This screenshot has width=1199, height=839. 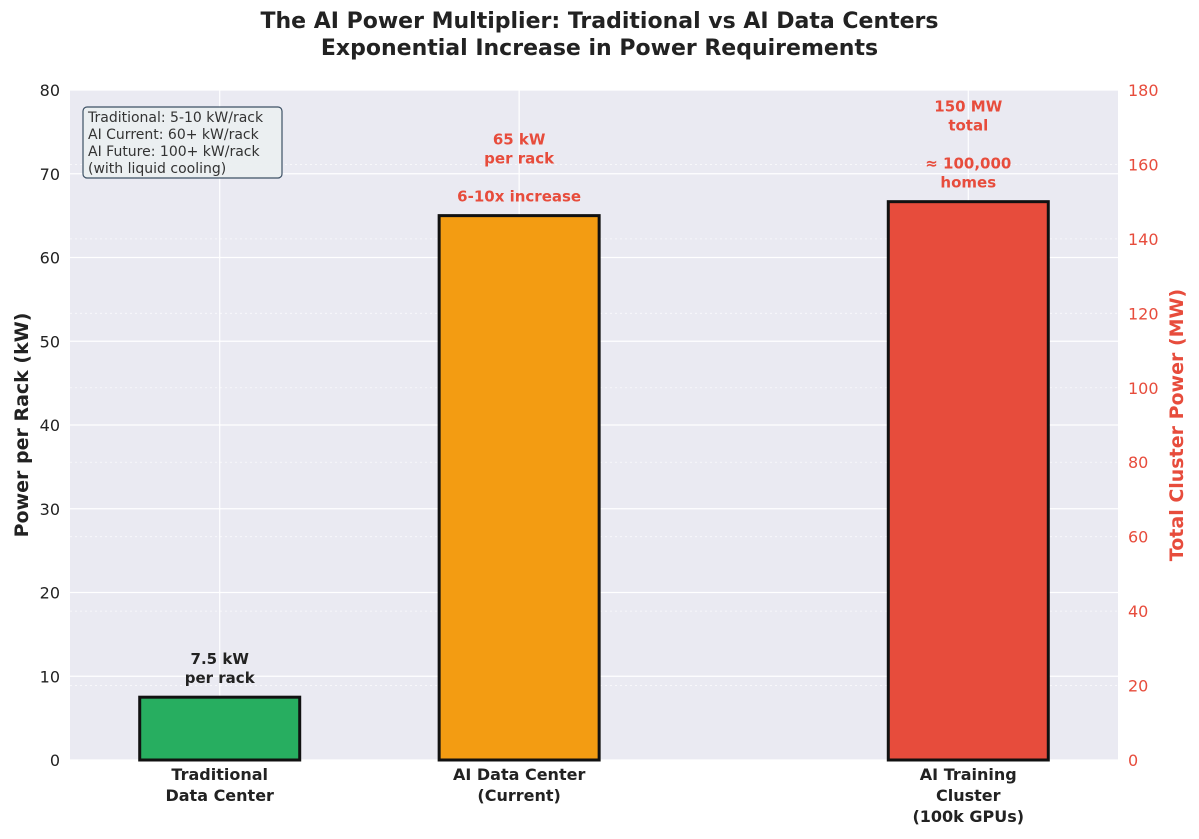 What do you see at coordinates (220, 659) in the screenshot?
I see `bar-annotation: 7.5 kW` at bounding box center [220, 659].